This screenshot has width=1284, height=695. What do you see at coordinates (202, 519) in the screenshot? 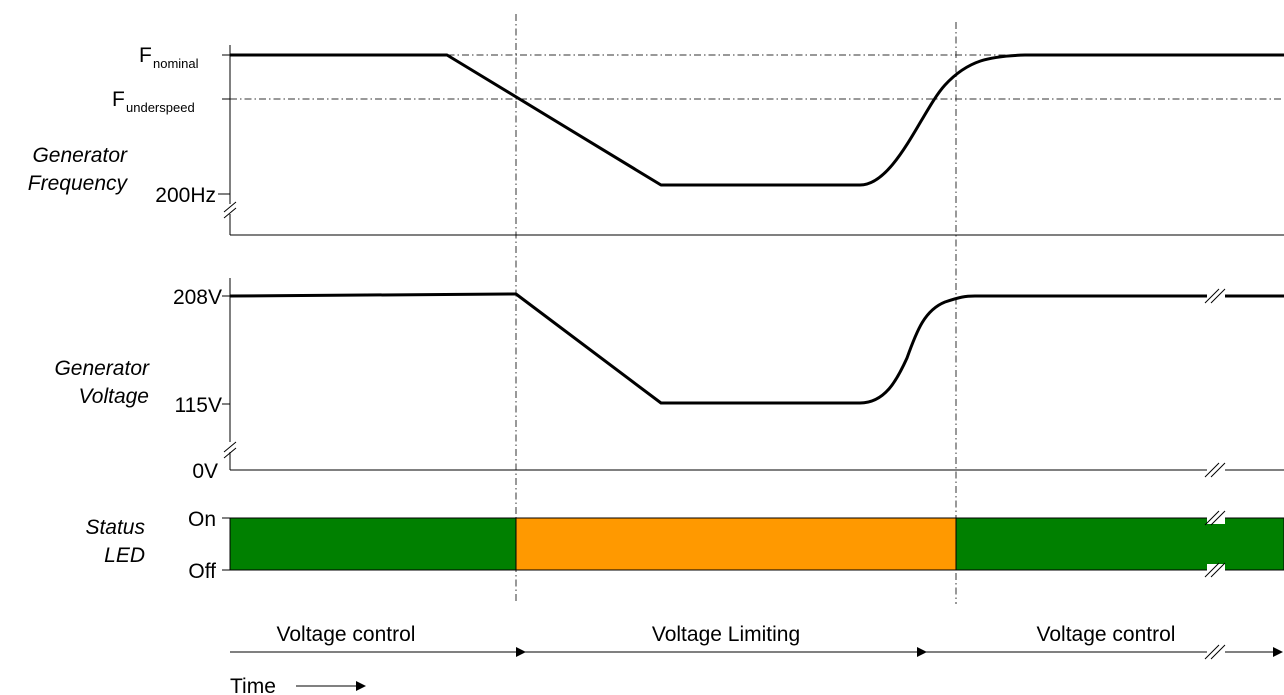
I see `tick-label-on: On` at bounding box center [202, 519].